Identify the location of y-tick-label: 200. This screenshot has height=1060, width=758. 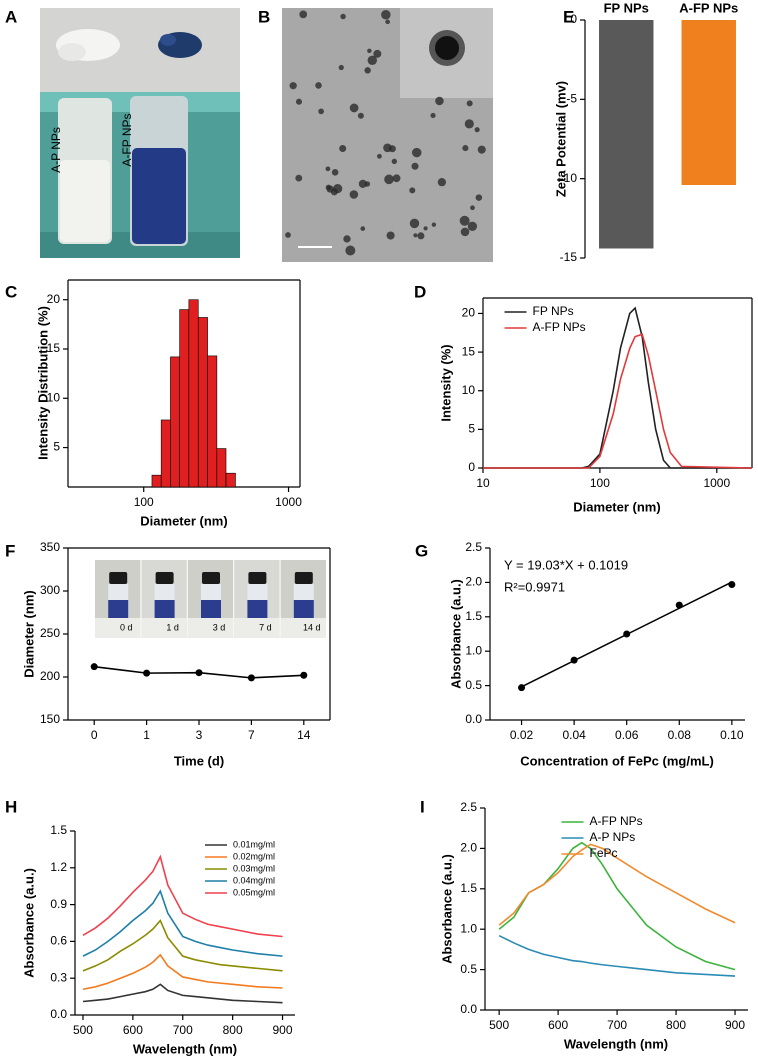
(50, 676).